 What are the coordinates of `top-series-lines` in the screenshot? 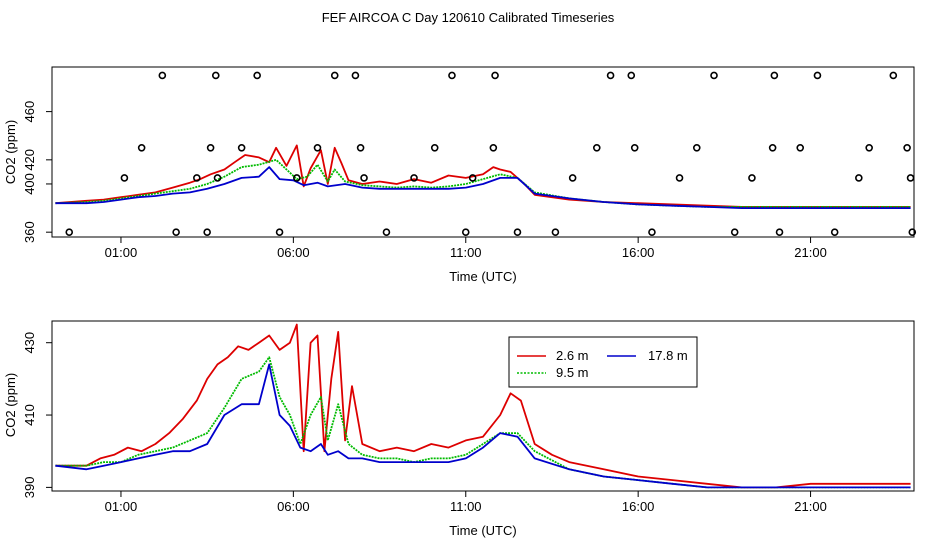 It's located at (483, 177).